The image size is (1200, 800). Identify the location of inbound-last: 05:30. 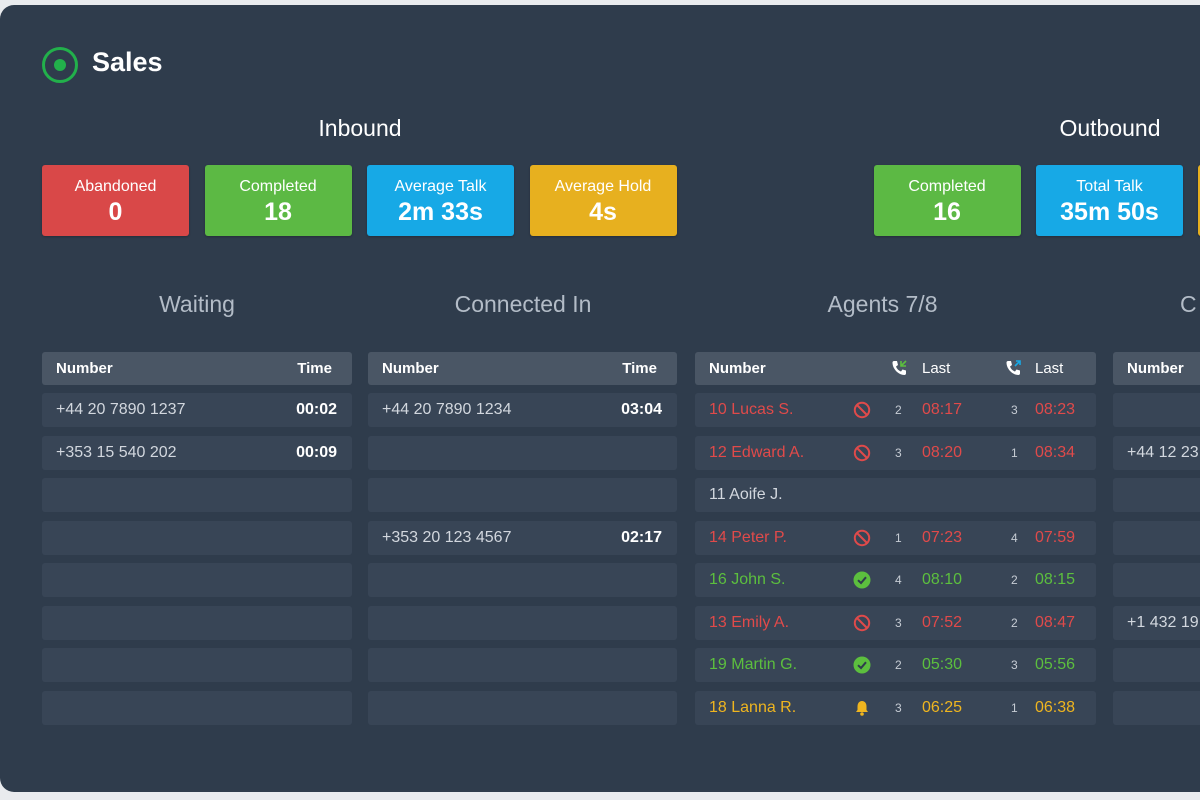
(942, 664).